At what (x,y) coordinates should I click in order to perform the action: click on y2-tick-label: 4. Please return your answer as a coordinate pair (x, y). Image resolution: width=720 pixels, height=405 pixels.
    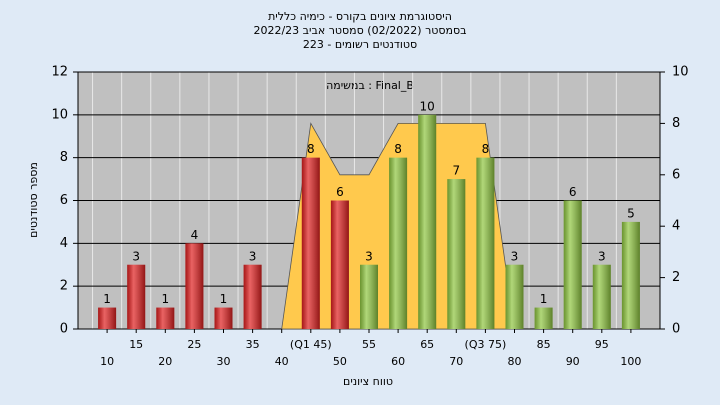
    Looking at the image, I should click on (676, 226).